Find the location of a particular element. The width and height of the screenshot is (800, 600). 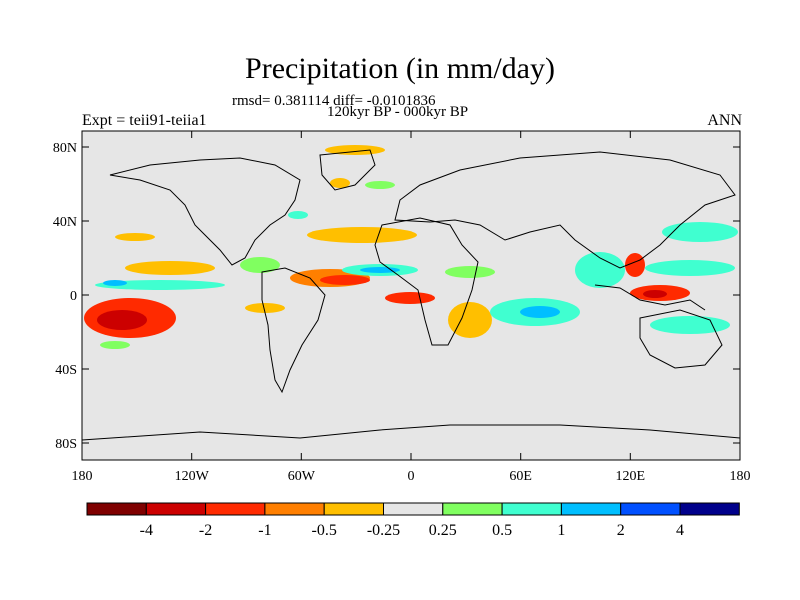

maritime-continent-coast is located at coordinates (650, 297).